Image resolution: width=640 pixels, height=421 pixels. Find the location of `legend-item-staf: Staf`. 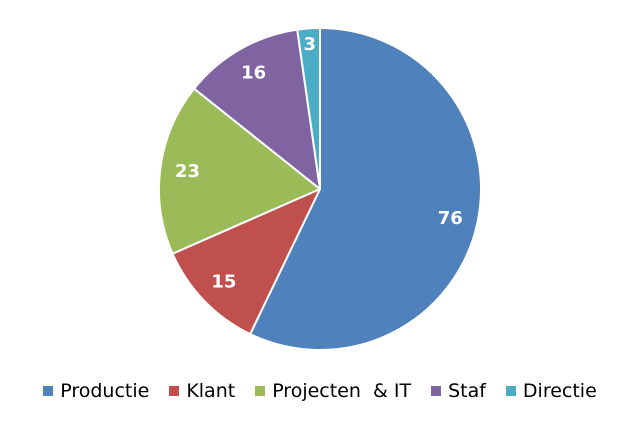

legend-item-staf: Staf is located at coordinates (458, 391).